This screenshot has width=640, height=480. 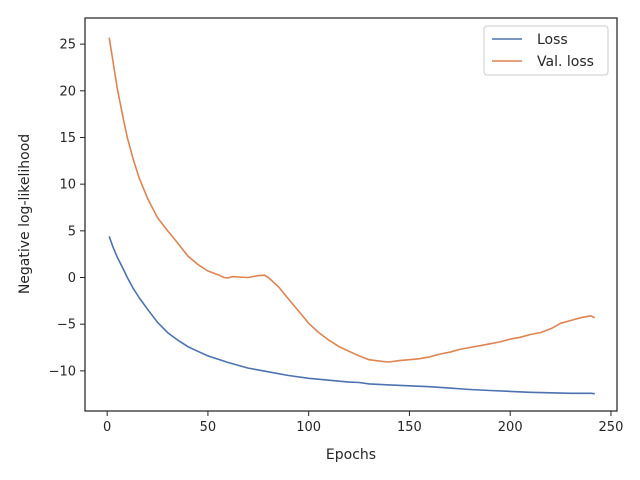 What do you see at coordinates (67, 185) in the screenshot?
I see `y-tick-label: 10` at bounding box center [67, 185].